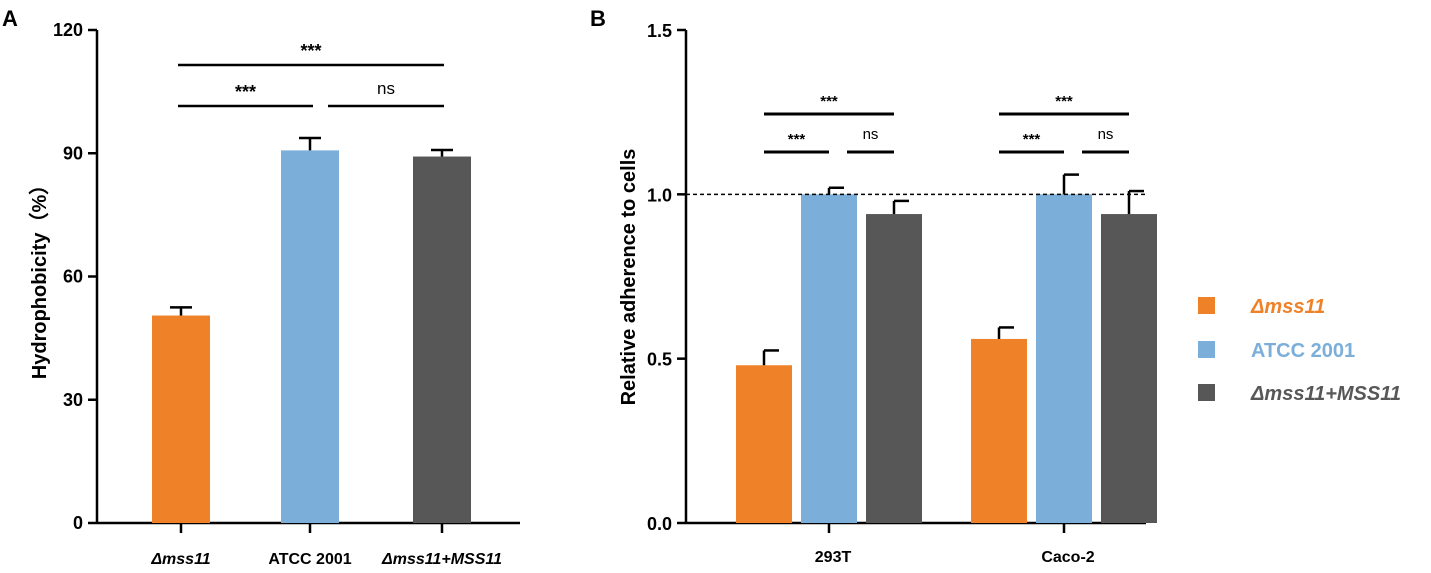 This screenshot has height=573, width=1431. Describe the element at coordinates (598, 18) in the screenshot. I see `panel-b-letter: B` at that location.